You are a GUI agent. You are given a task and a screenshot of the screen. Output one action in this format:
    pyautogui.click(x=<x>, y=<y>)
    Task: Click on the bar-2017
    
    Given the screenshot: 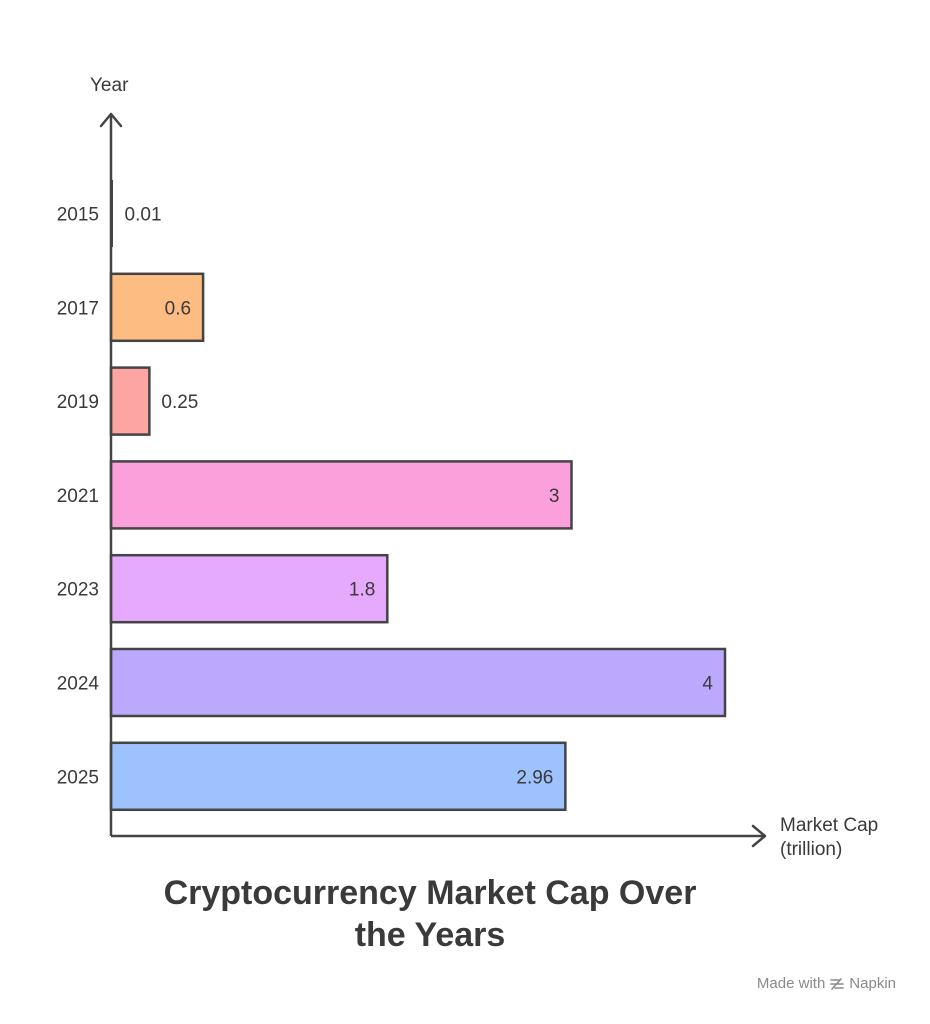 What is the action you would take?
    pyautogui.click(x=157, y=307)
    